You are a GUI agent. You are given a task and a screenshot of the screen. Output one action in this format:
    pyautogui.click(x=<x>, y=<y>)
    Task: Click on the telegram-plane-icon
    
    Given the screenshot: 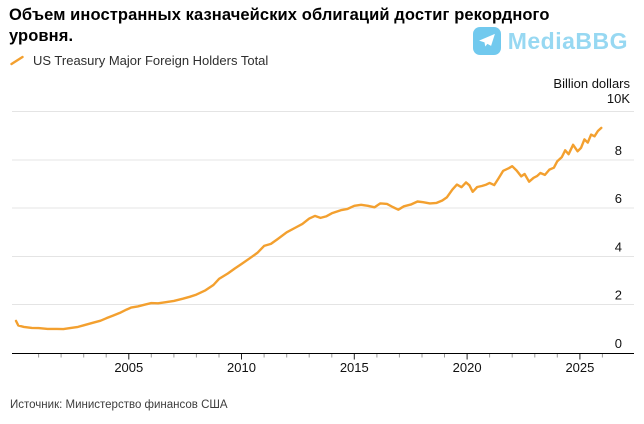 What is the action you would take?
    pyautogui.click(x=486, y=41)
    